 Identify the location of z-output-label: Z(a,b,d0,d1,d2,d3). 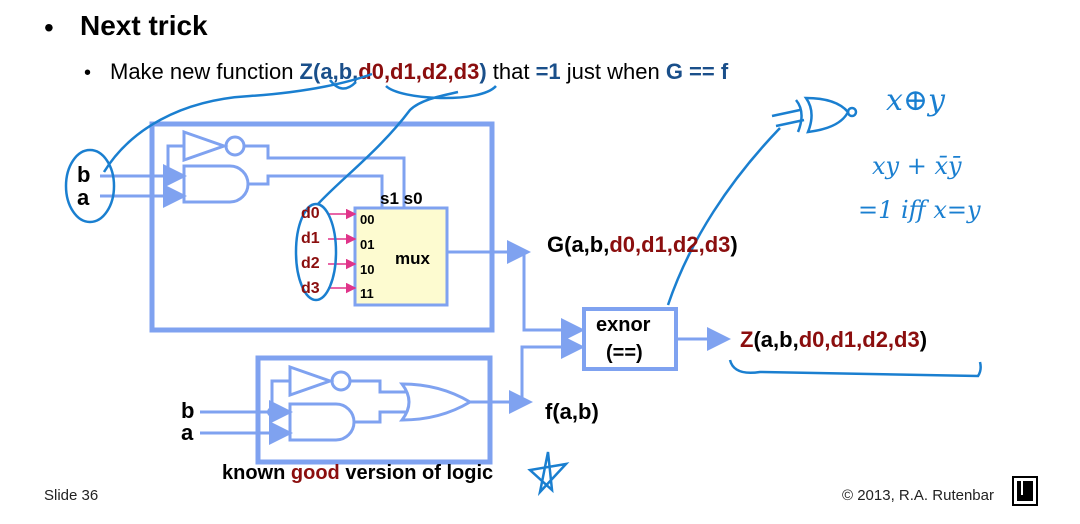
(833, 340).